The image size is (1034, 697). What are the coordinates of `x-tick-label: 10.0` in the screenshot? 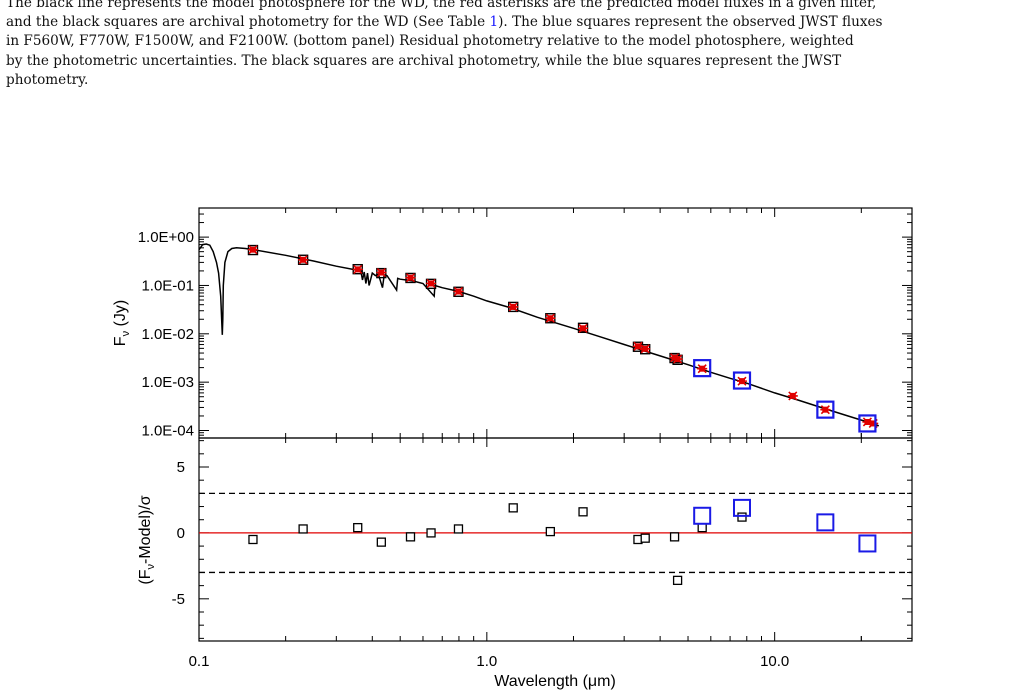 It's located at (774, 661).